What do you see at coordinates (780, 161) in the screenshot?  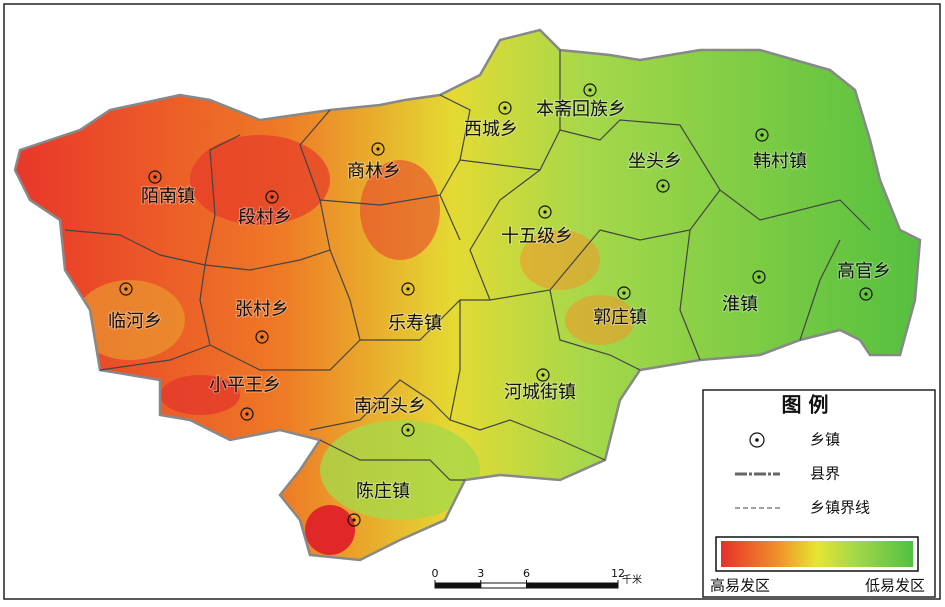 I see `town-label: 韩村镇` at bounding box center [780, 161].